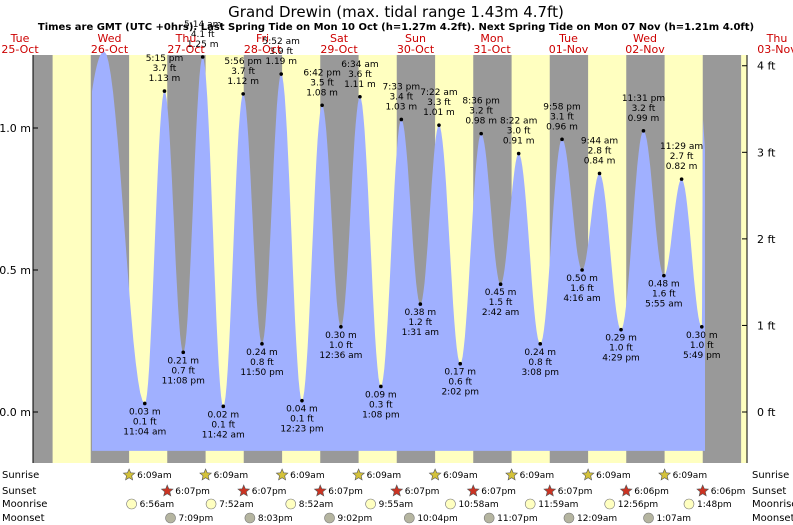  Describe the element at coordinates (460, 393) in the screenshot. I see `tide-label: 2:02 pm` at that location.